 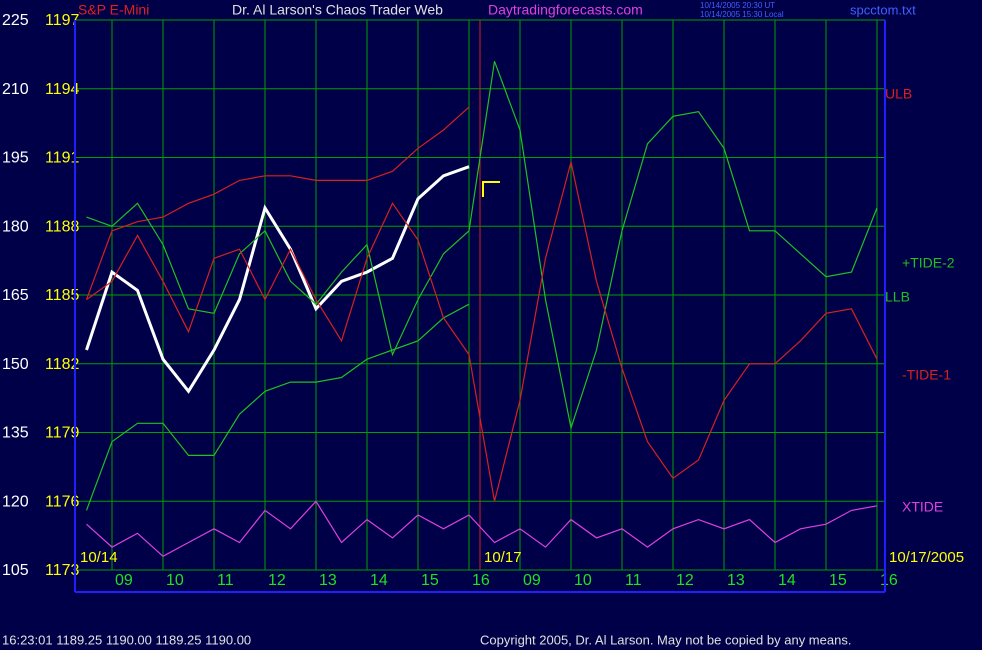 I want to click on y2-tick-label: 1194, so click(x=62, y=89).